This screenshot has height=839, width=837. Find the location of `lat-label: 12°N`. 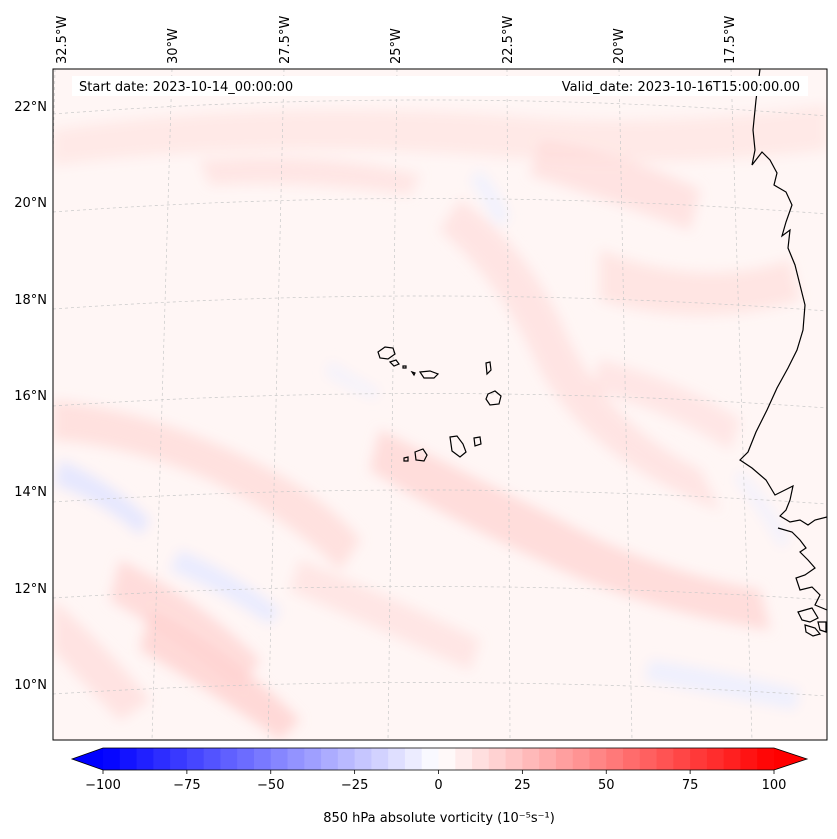

lat-label: 12°N is located at coordinates (30, 589).